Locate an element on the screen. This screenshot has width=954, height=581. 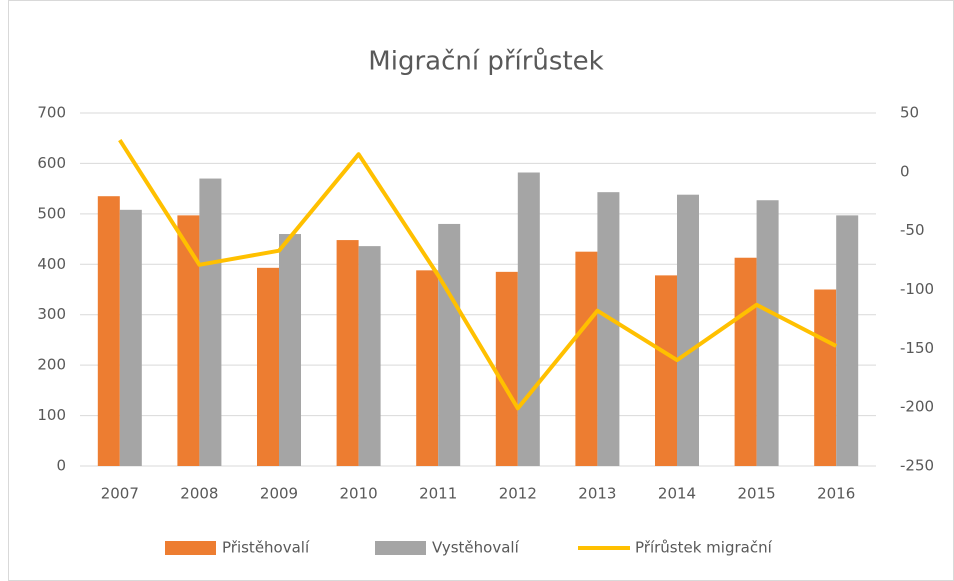
x-tick-label: 2007 is located at coordinates (120, 494).